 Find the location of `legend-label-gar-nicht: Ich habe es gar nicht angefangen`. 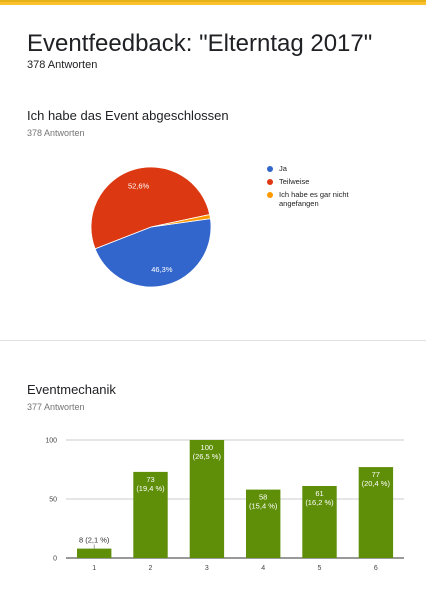

legend-label-gar-nicht: Ich habe es gar nicht angefangen is located at coordinates (314, 199).